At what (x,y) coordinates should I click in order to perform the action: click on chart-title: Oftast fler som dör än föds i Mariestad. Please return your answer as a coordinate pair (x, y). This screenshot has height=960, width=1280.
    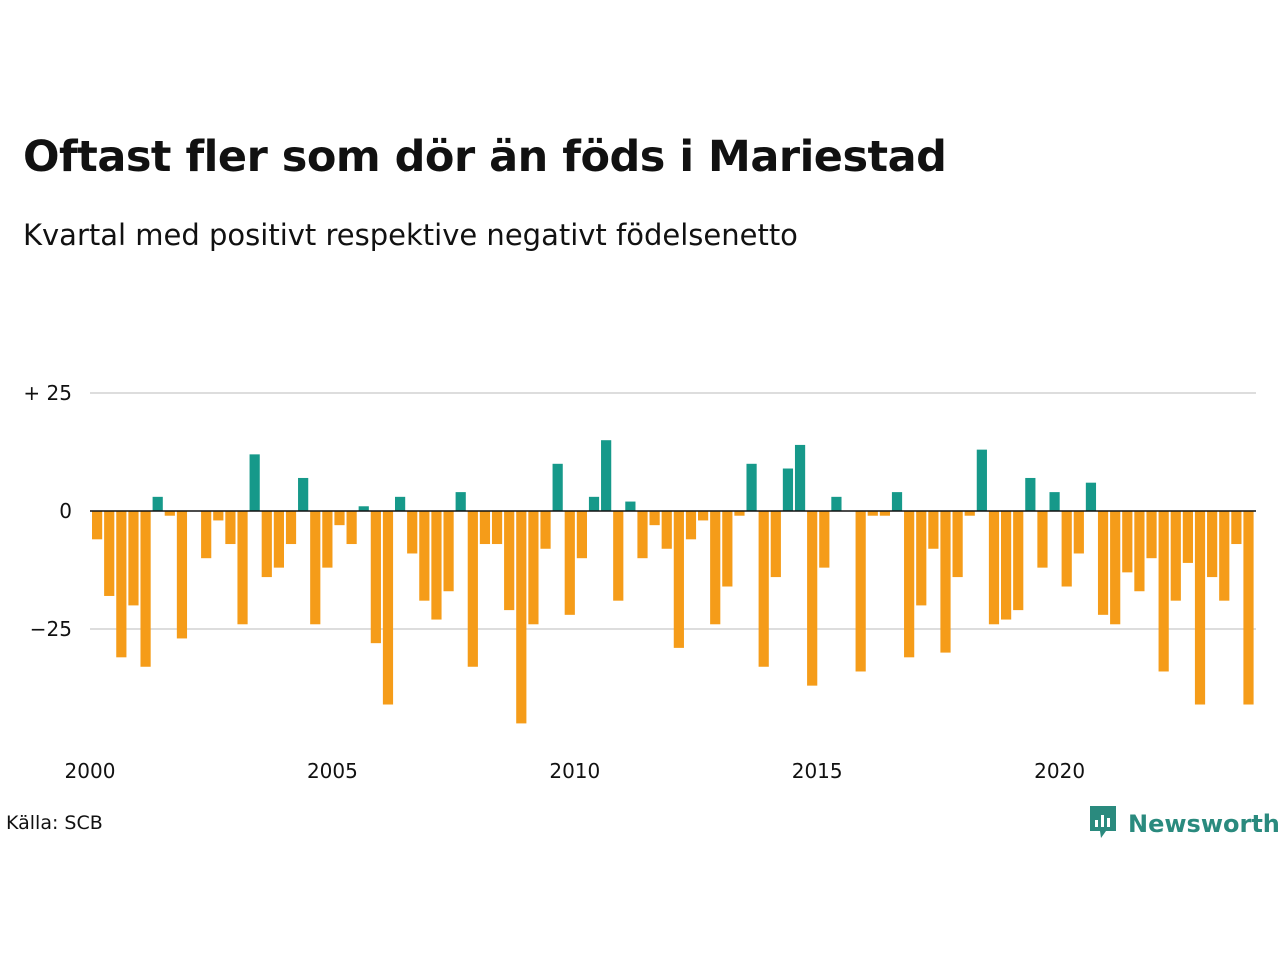
    Looking at the image, I should click on (485, 157).